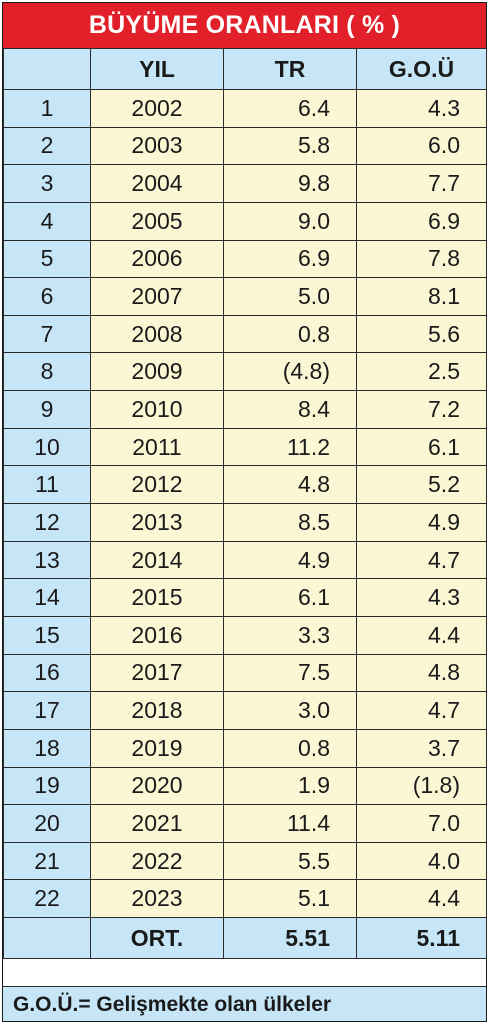 This screenshot has height=1024, width=489. I want to click on year-cell: 2004, so click(157, 183).